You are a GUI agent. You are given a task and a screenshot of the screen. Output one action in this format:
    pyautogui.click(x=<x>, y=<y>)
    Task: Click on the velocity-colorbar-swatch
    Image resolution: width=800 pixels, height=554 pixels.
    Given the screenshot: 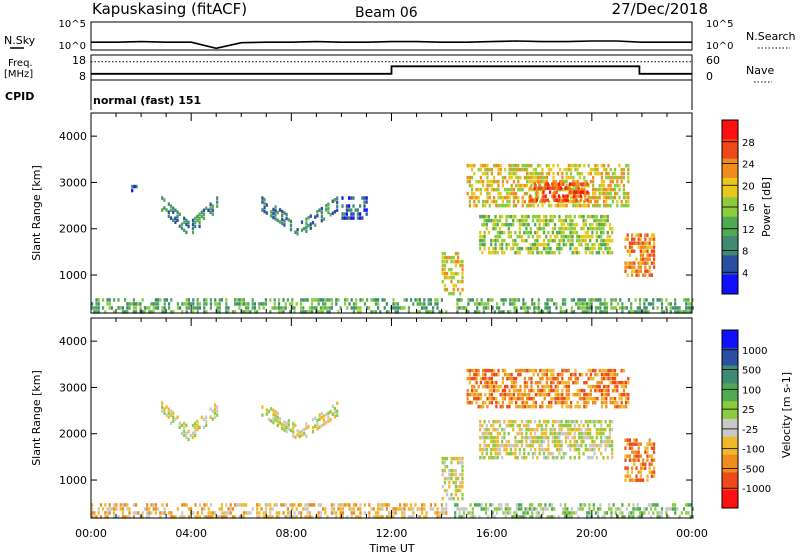 What is the action you would take?
    pyautogui.click(x=730, y=463)
    